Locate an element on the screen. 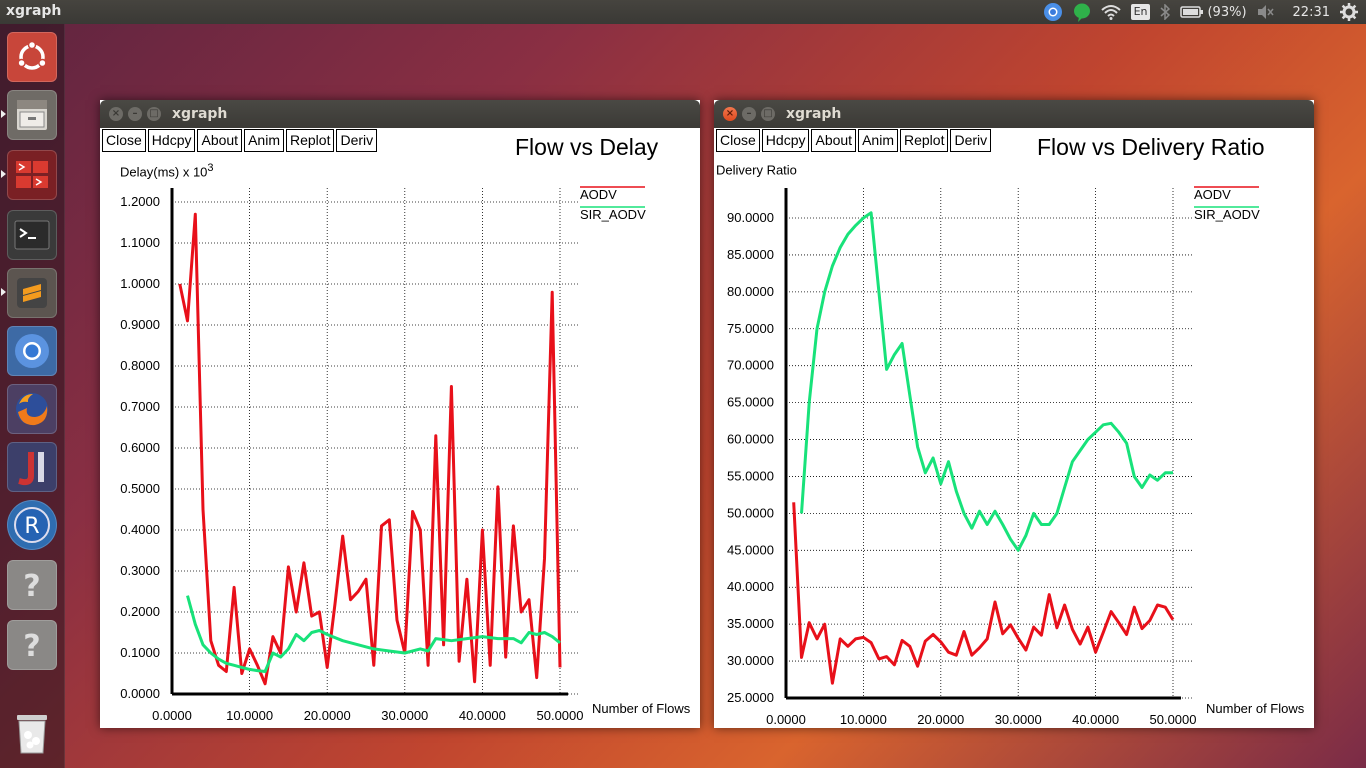 The height and width of the screenshot is (768, 1366). firefox-icon is located at coordinates (32, 409).